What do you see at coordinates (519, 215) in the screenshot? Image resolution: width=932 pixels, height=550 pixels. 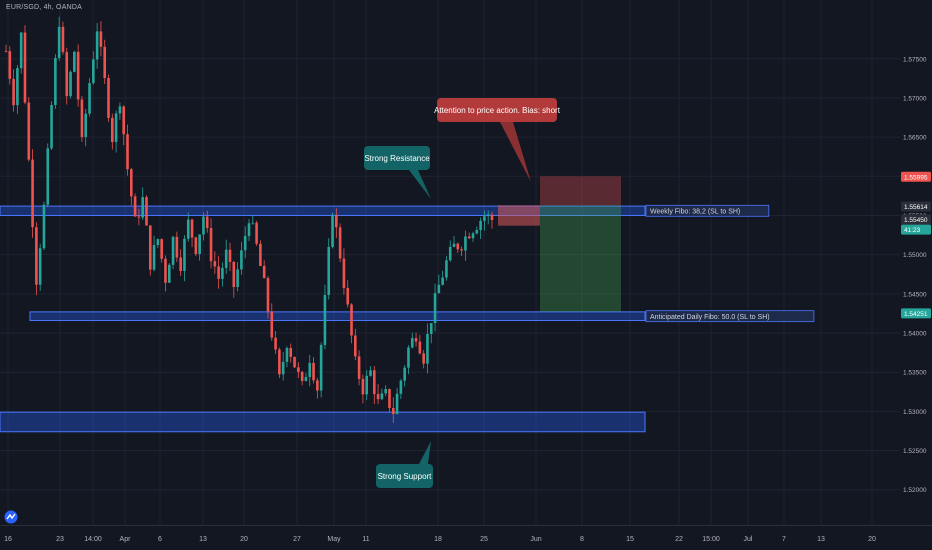 I see `entry-zone-box` at bounding box center [519, 215].